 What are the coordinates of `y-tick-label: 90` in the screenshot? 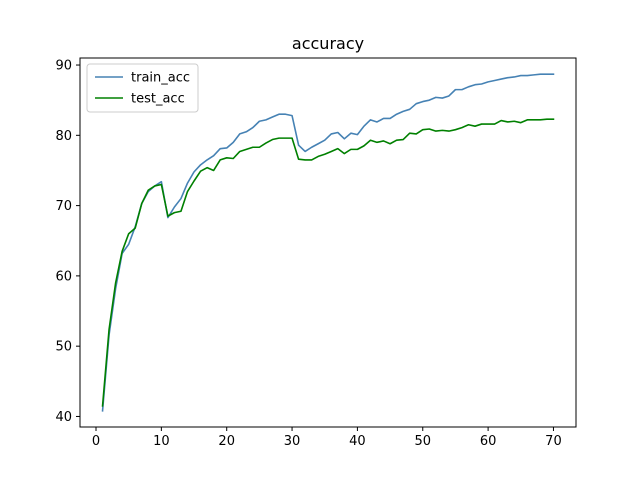 It's located at (63, 66).